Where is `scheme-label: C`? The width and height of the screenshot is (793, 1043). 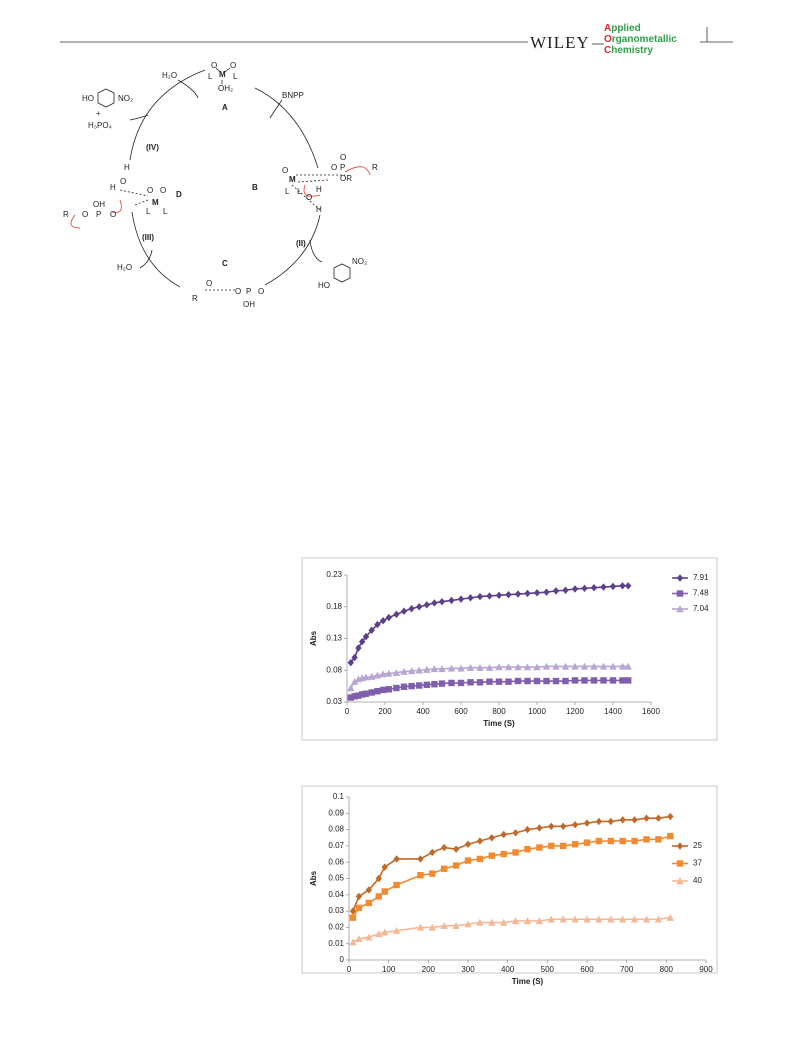
scheme-label: C is located at coordinates (225, 263).